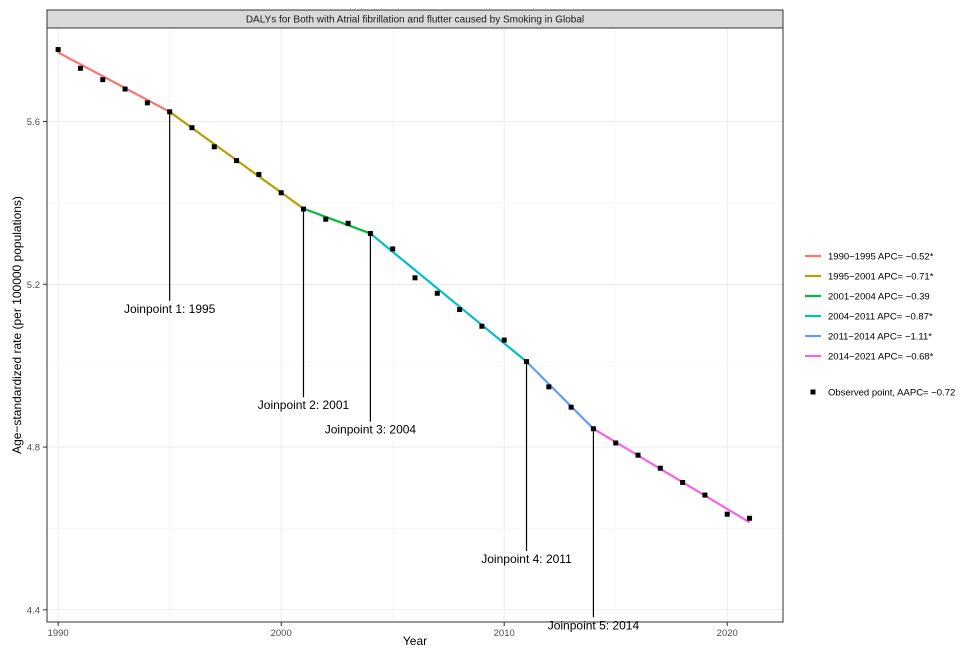 The image size is (969, 648). Describe the element at coordinates (594, 625) in the screenshot. I see `joinpoint-label: Joinpoint 5: 2014` at that location.